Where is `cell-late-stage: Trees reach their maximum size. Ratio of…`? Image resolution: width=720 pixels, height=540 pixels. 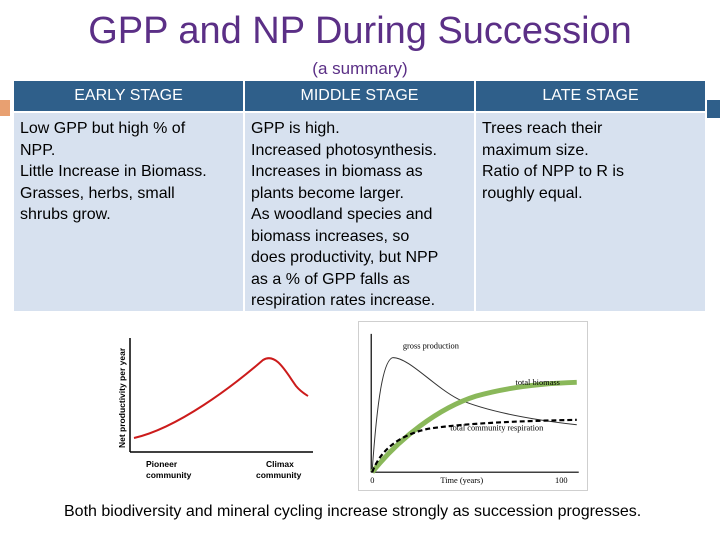 cell-late-stage: Trees reach their maximum size. Ratio of… is located at coordinates (590, 212).